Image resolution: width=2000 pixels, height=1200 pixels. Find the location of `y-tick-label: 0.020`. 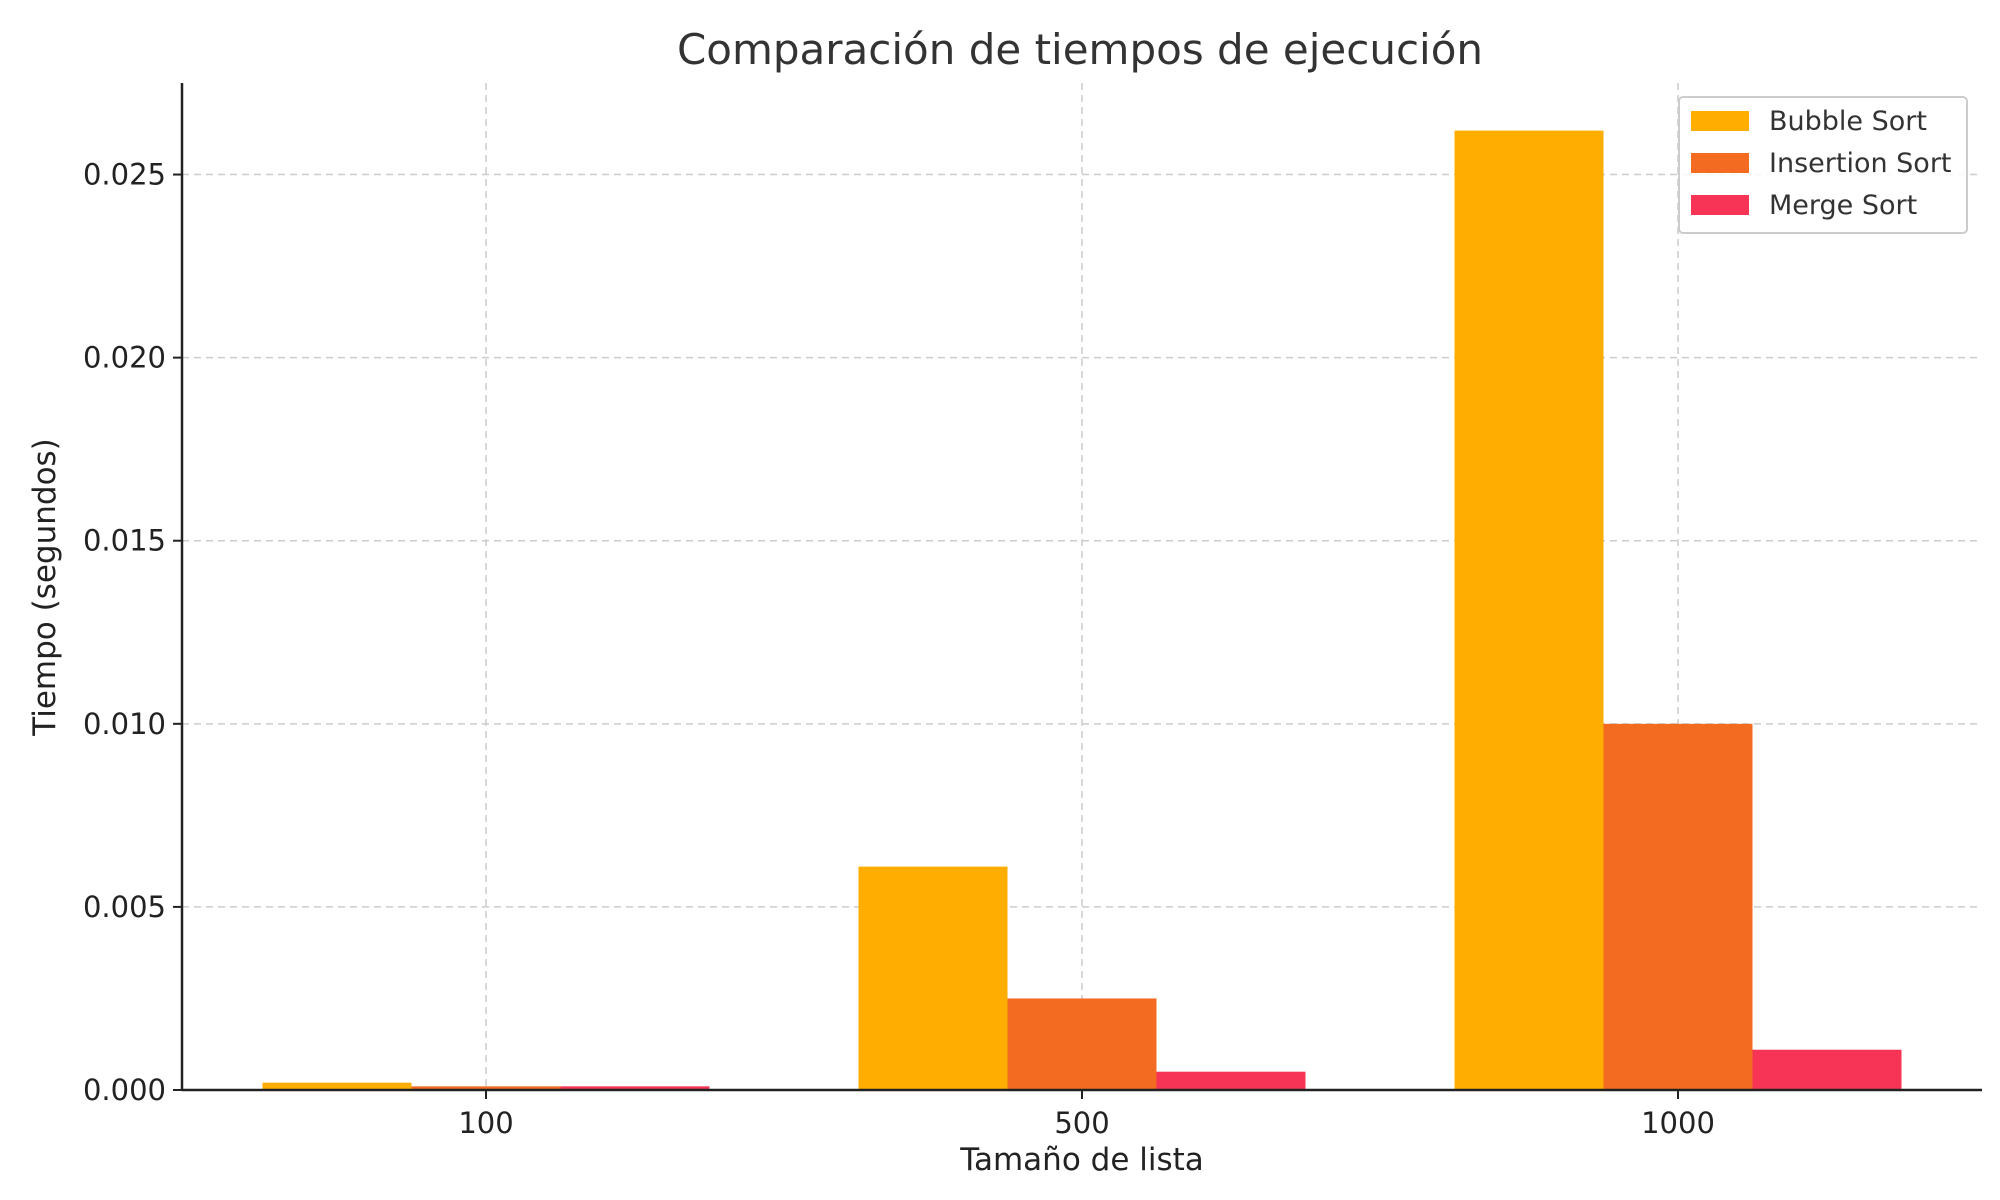

y-tick-label: 0.020 is located at coordinates (124, 358).